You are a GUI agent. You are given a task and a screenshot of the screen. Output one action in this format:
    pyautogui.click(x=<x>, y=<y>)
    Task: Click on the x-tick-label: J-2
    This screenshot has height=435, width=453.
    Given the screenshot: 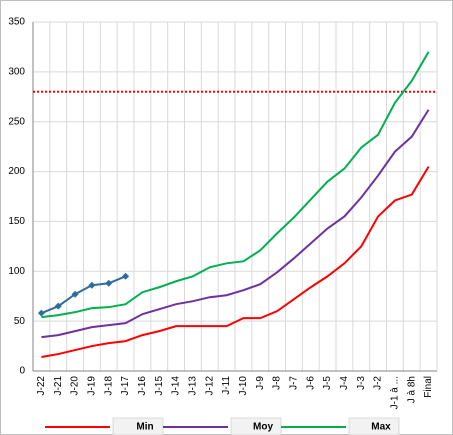 What is the action you would take?
    pyautogui.click(x=378, y=383)
    